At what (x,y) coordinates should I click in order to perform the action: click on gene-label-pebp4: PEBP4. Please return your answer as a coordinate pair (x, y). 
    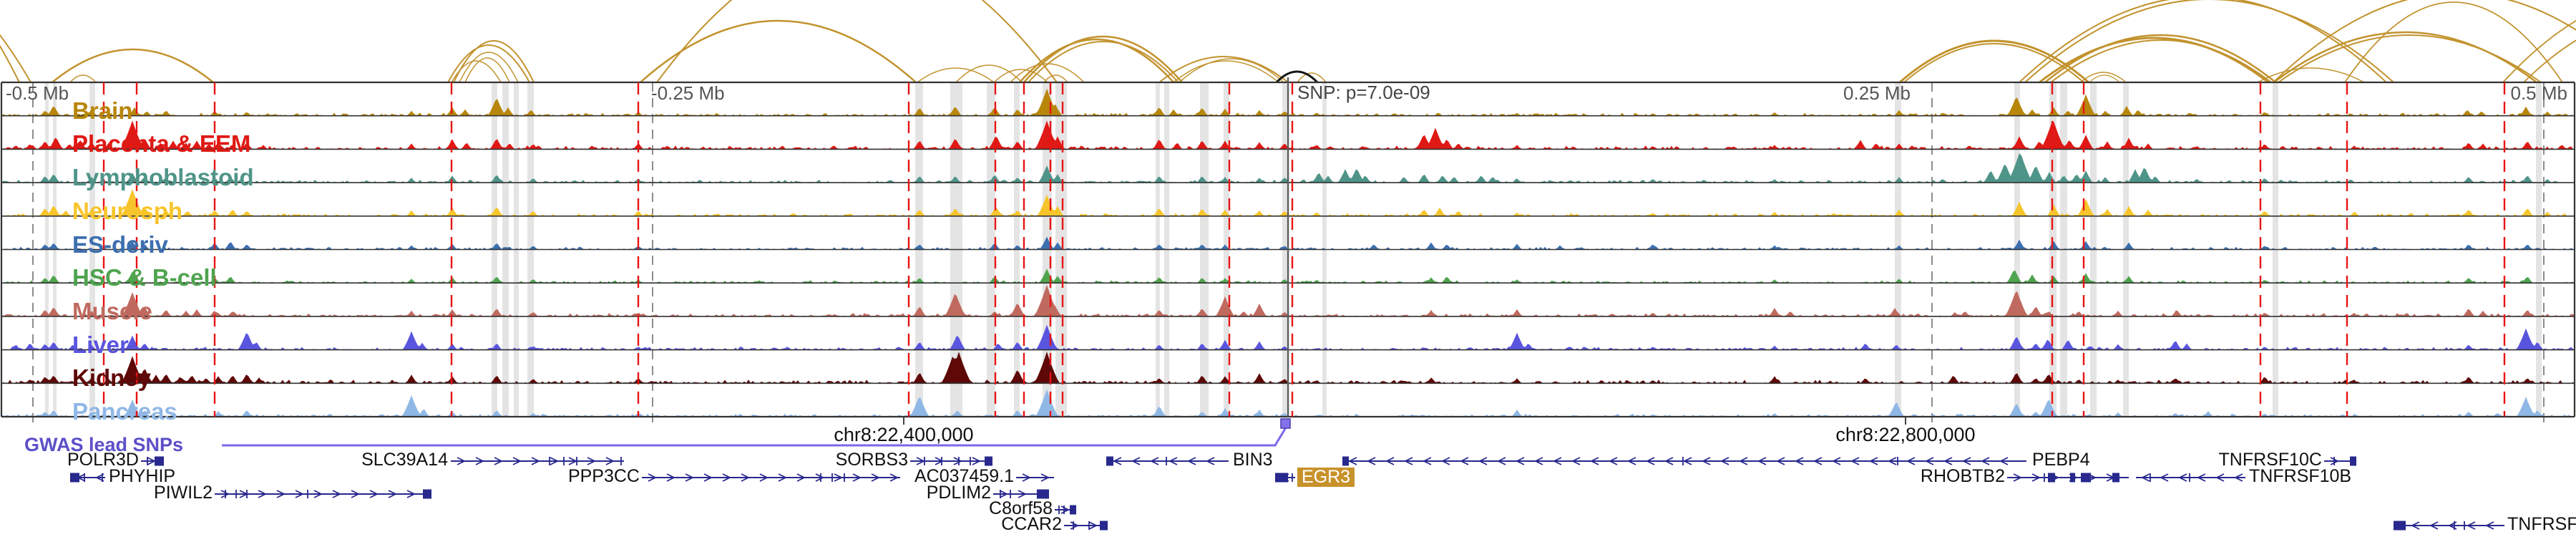
    Looking at the image, I should click on (2061, 460).